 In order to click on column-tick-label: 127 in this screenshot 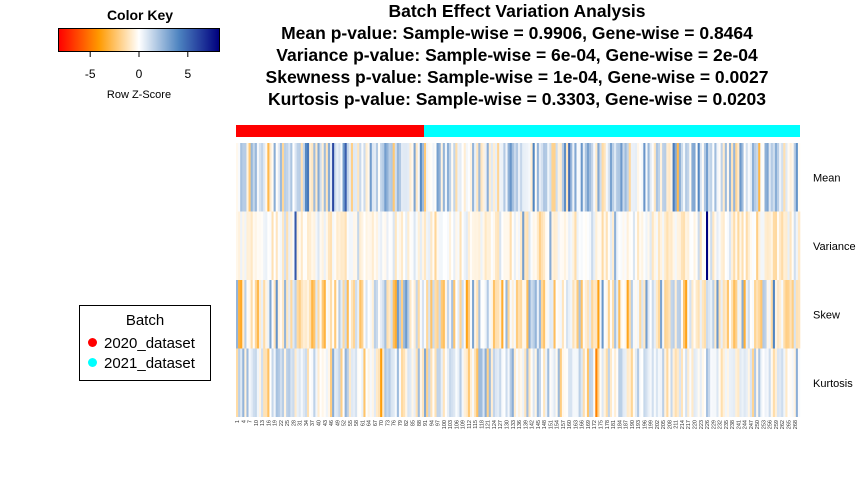, I will do `click(501, 424)`.